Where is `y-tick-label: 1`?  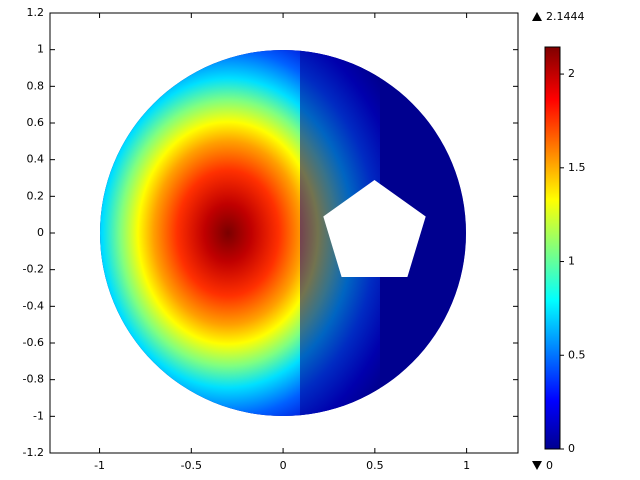 y-tick-label: 1 is located at coordinates (40, 49).